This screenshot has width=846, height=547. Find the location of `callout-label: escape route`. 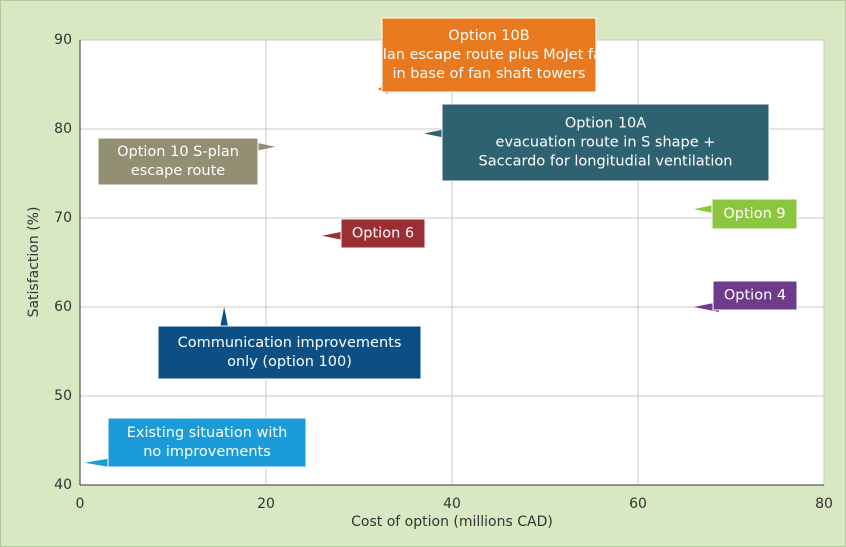

callout-label: escape route is located at coordinates (178, 171).